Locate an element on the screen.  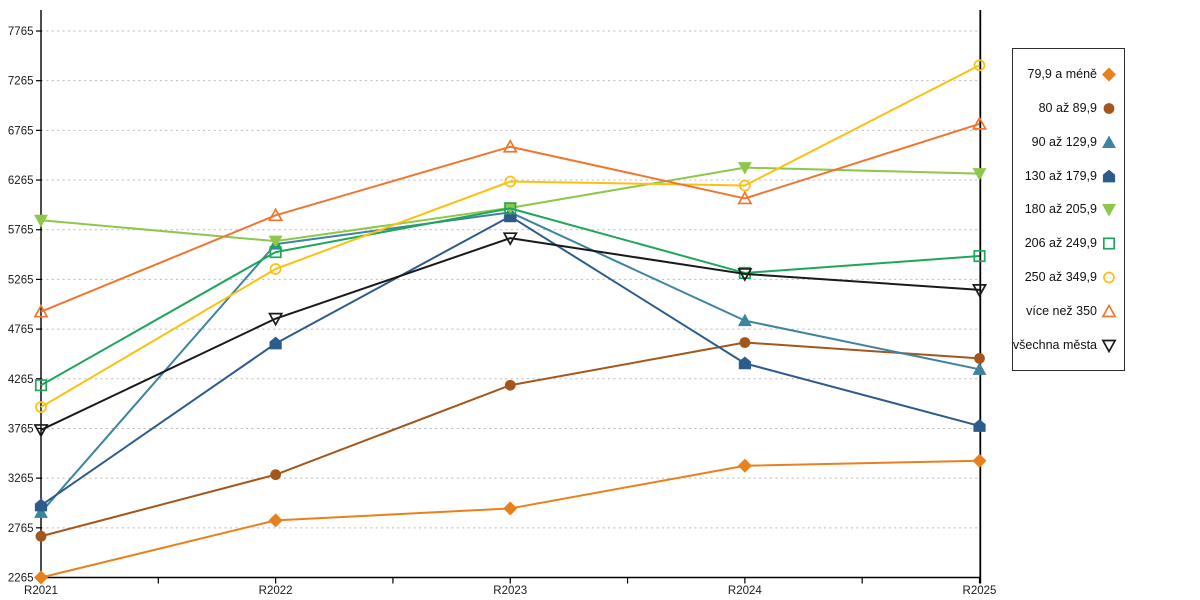
y-axis-tick-label: 2765 is located at coordinates (21, 529).